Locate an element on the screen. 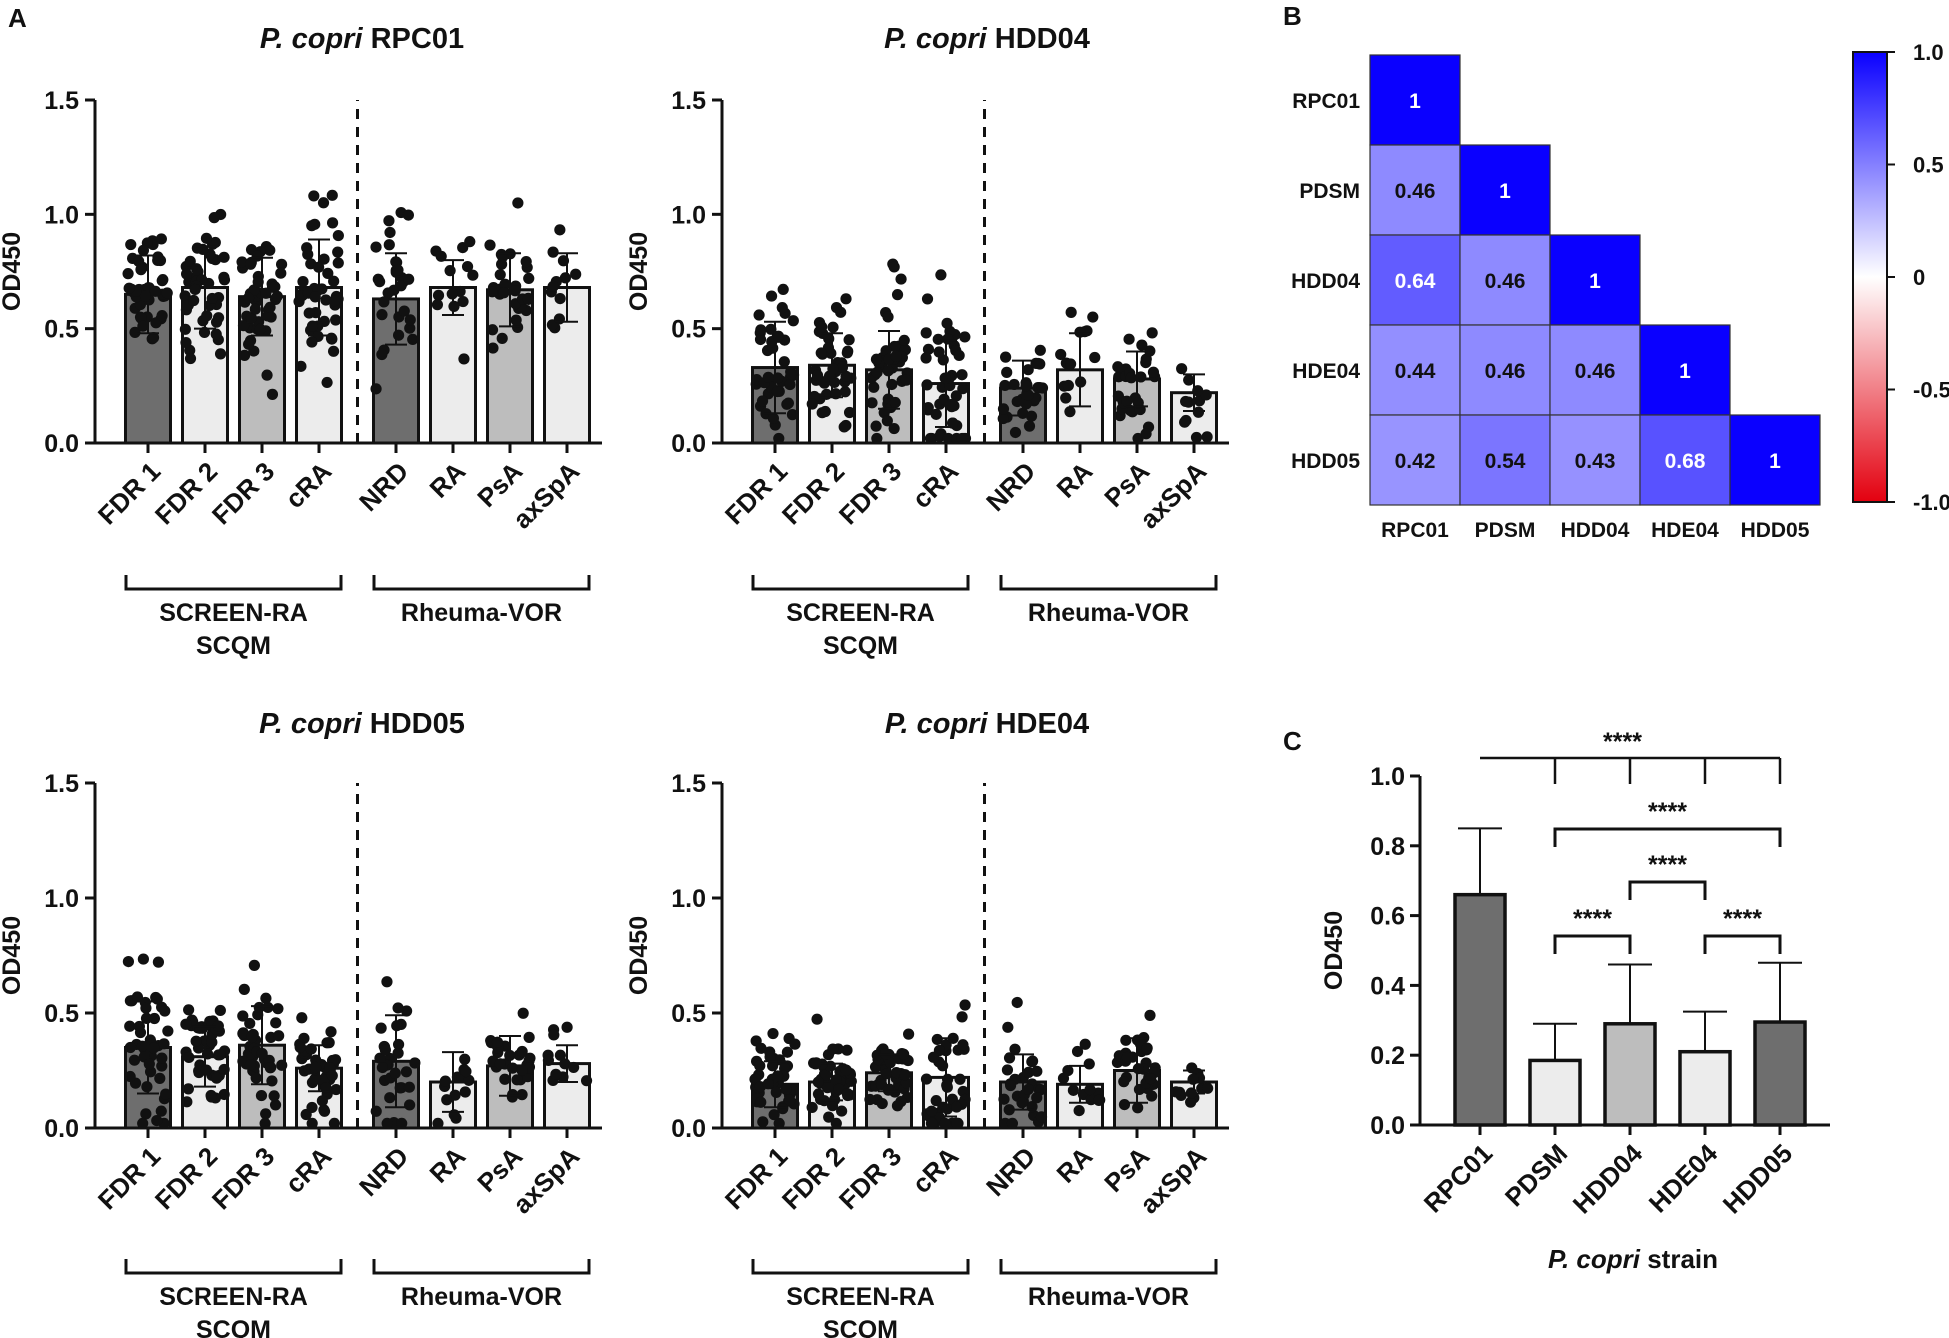  y-tick-label: 1.0 is located at coordinates (61, 215).